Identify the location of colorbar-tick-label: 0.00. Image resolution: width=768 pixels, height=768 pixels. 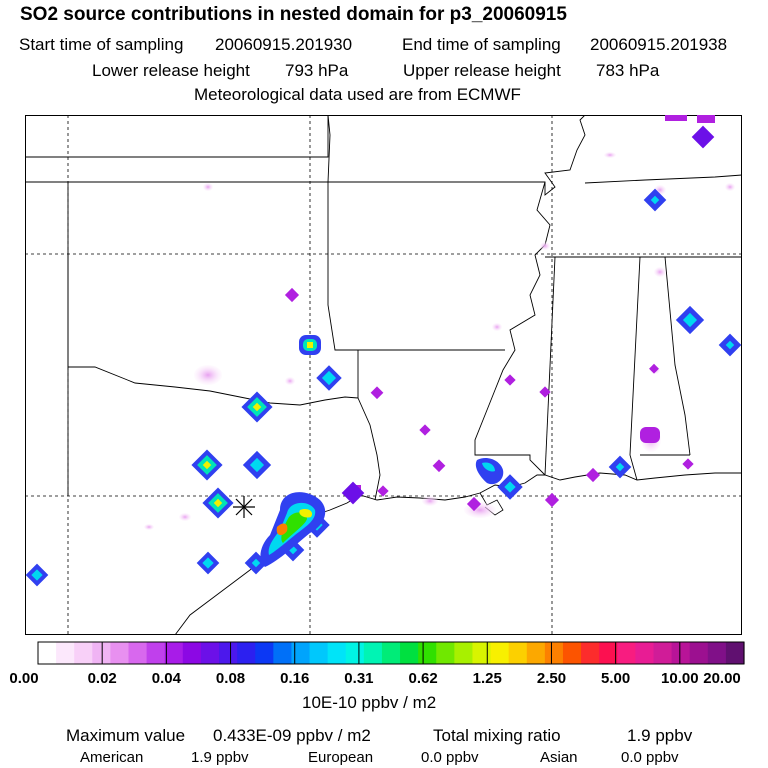
(24, 678).